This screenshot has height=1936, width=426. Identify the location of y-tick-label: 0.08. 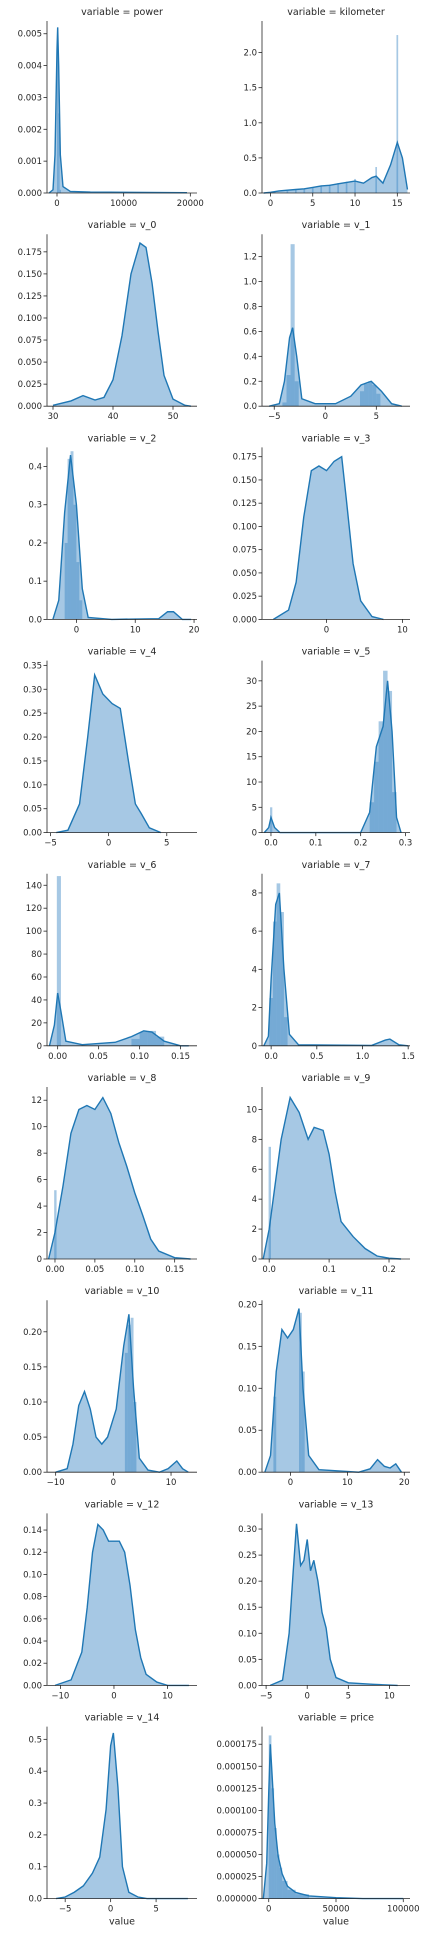
(32, 1598).